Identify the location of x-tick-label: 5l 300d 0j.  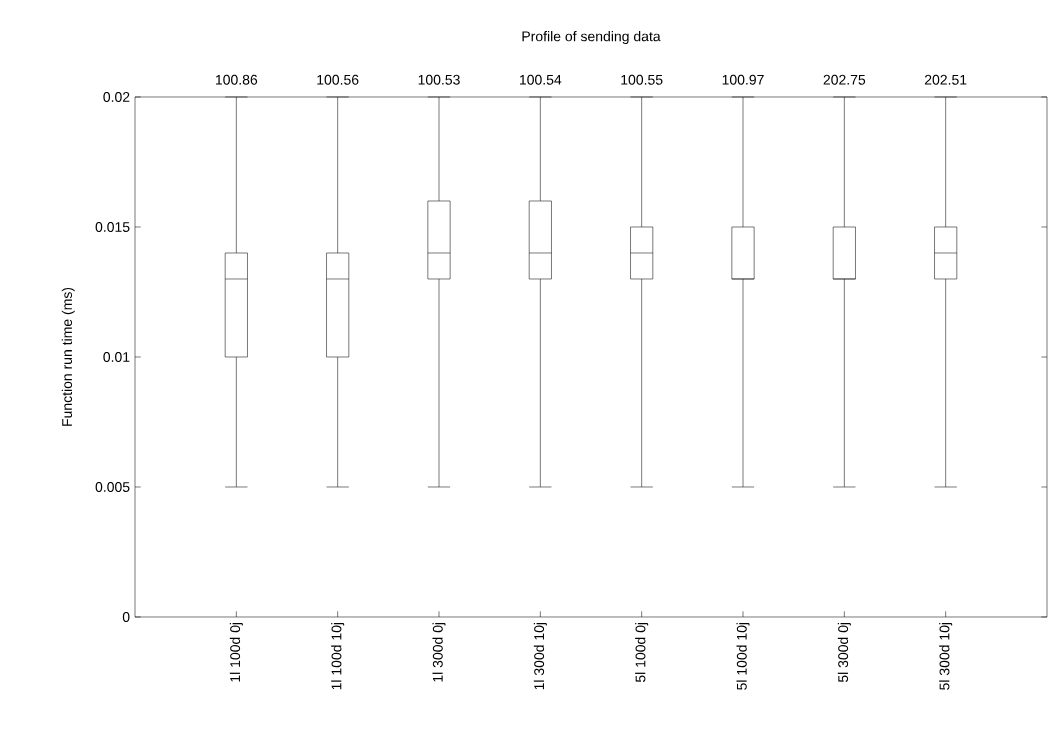
(844, 652).